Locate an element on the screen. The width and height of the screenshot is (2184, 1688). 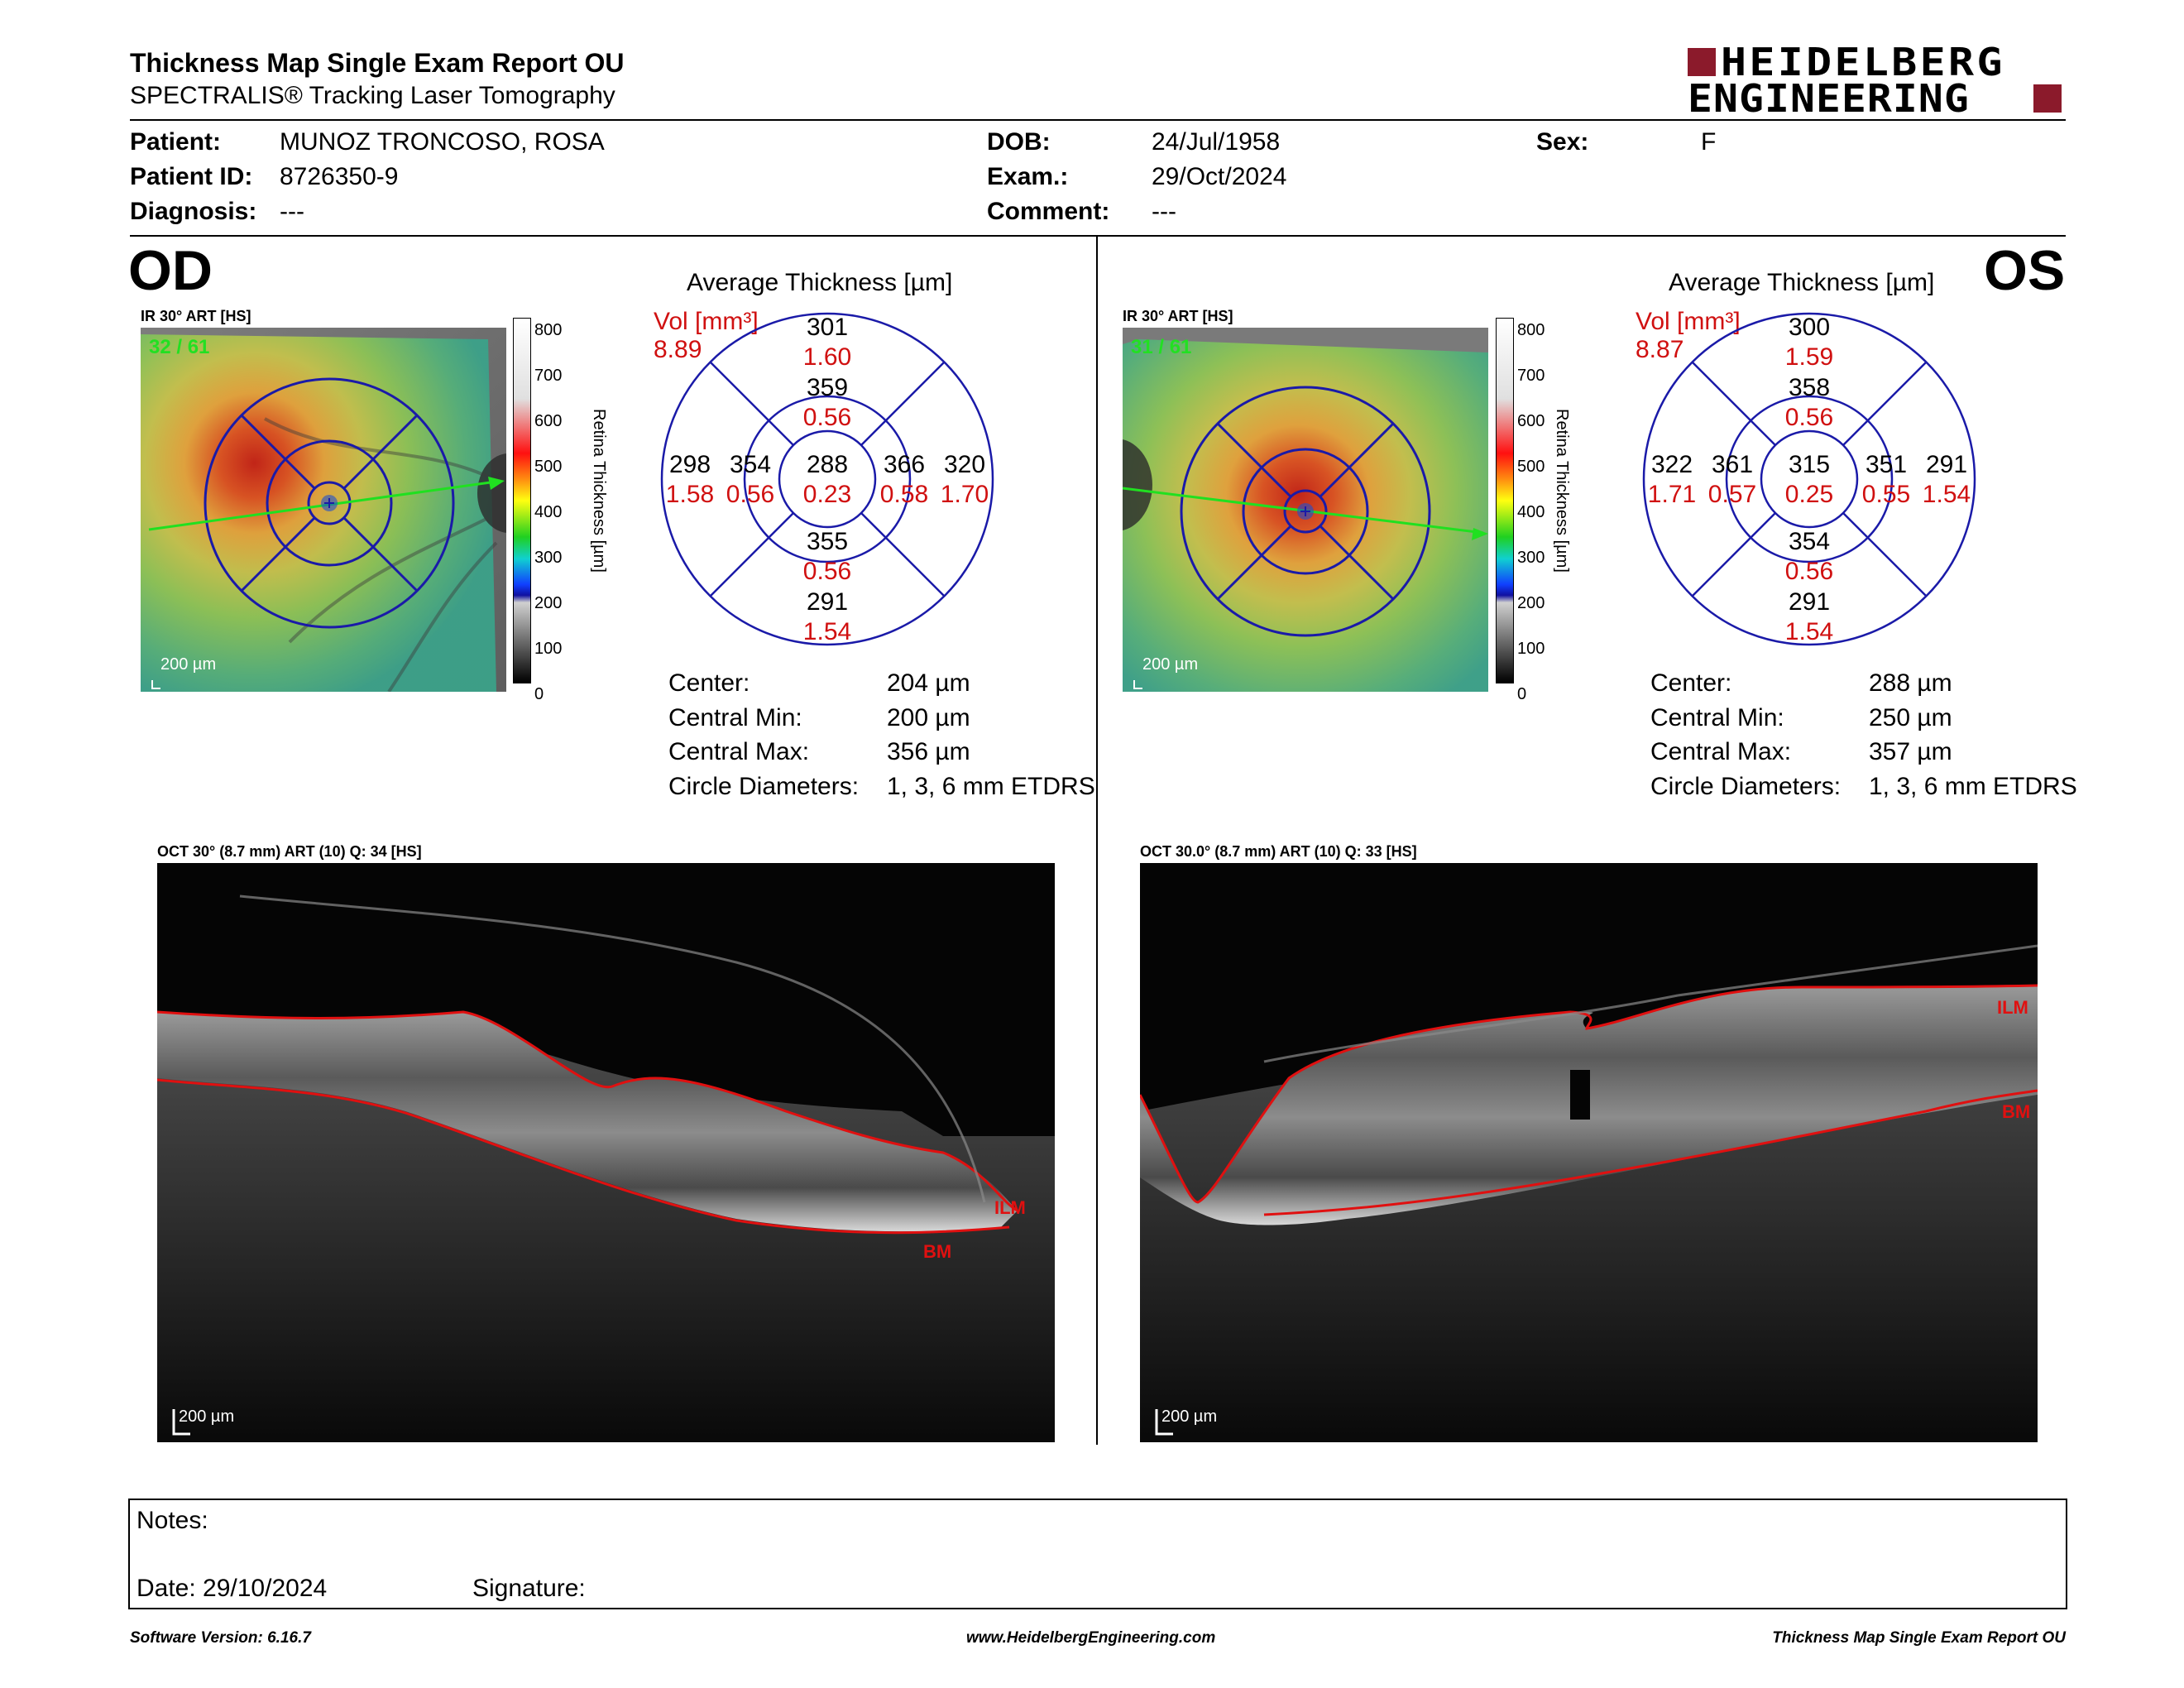
od-thickness-map: 32 / 61 200 µm is located at coordinates (323, 510).